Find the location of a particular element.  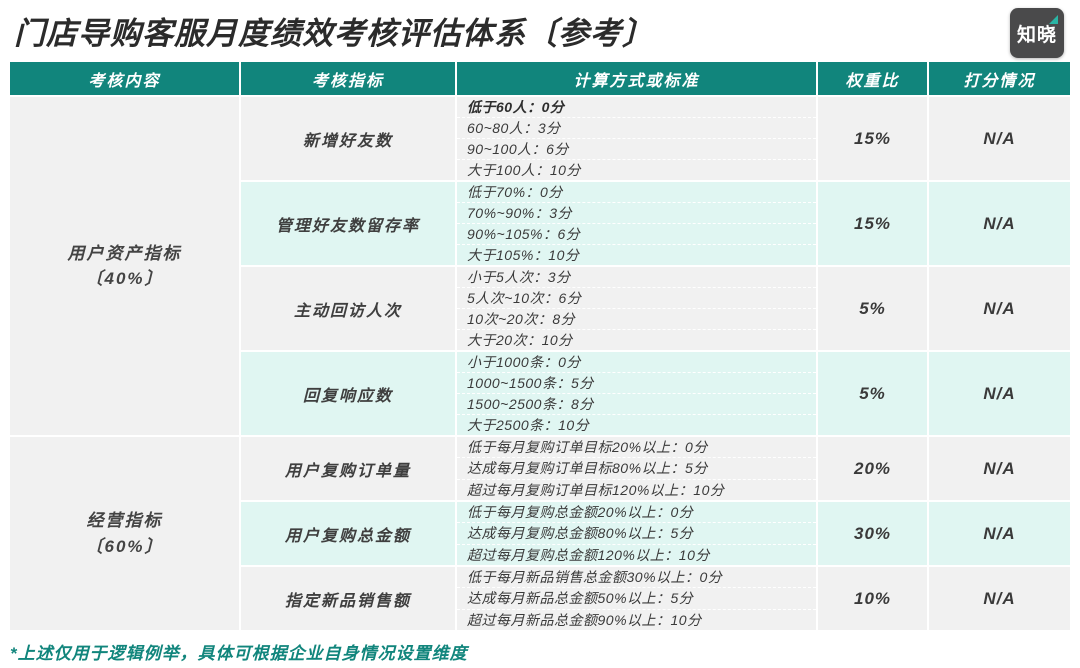

header-cell-5: 打分情况 is located at coordinates (999, 78).